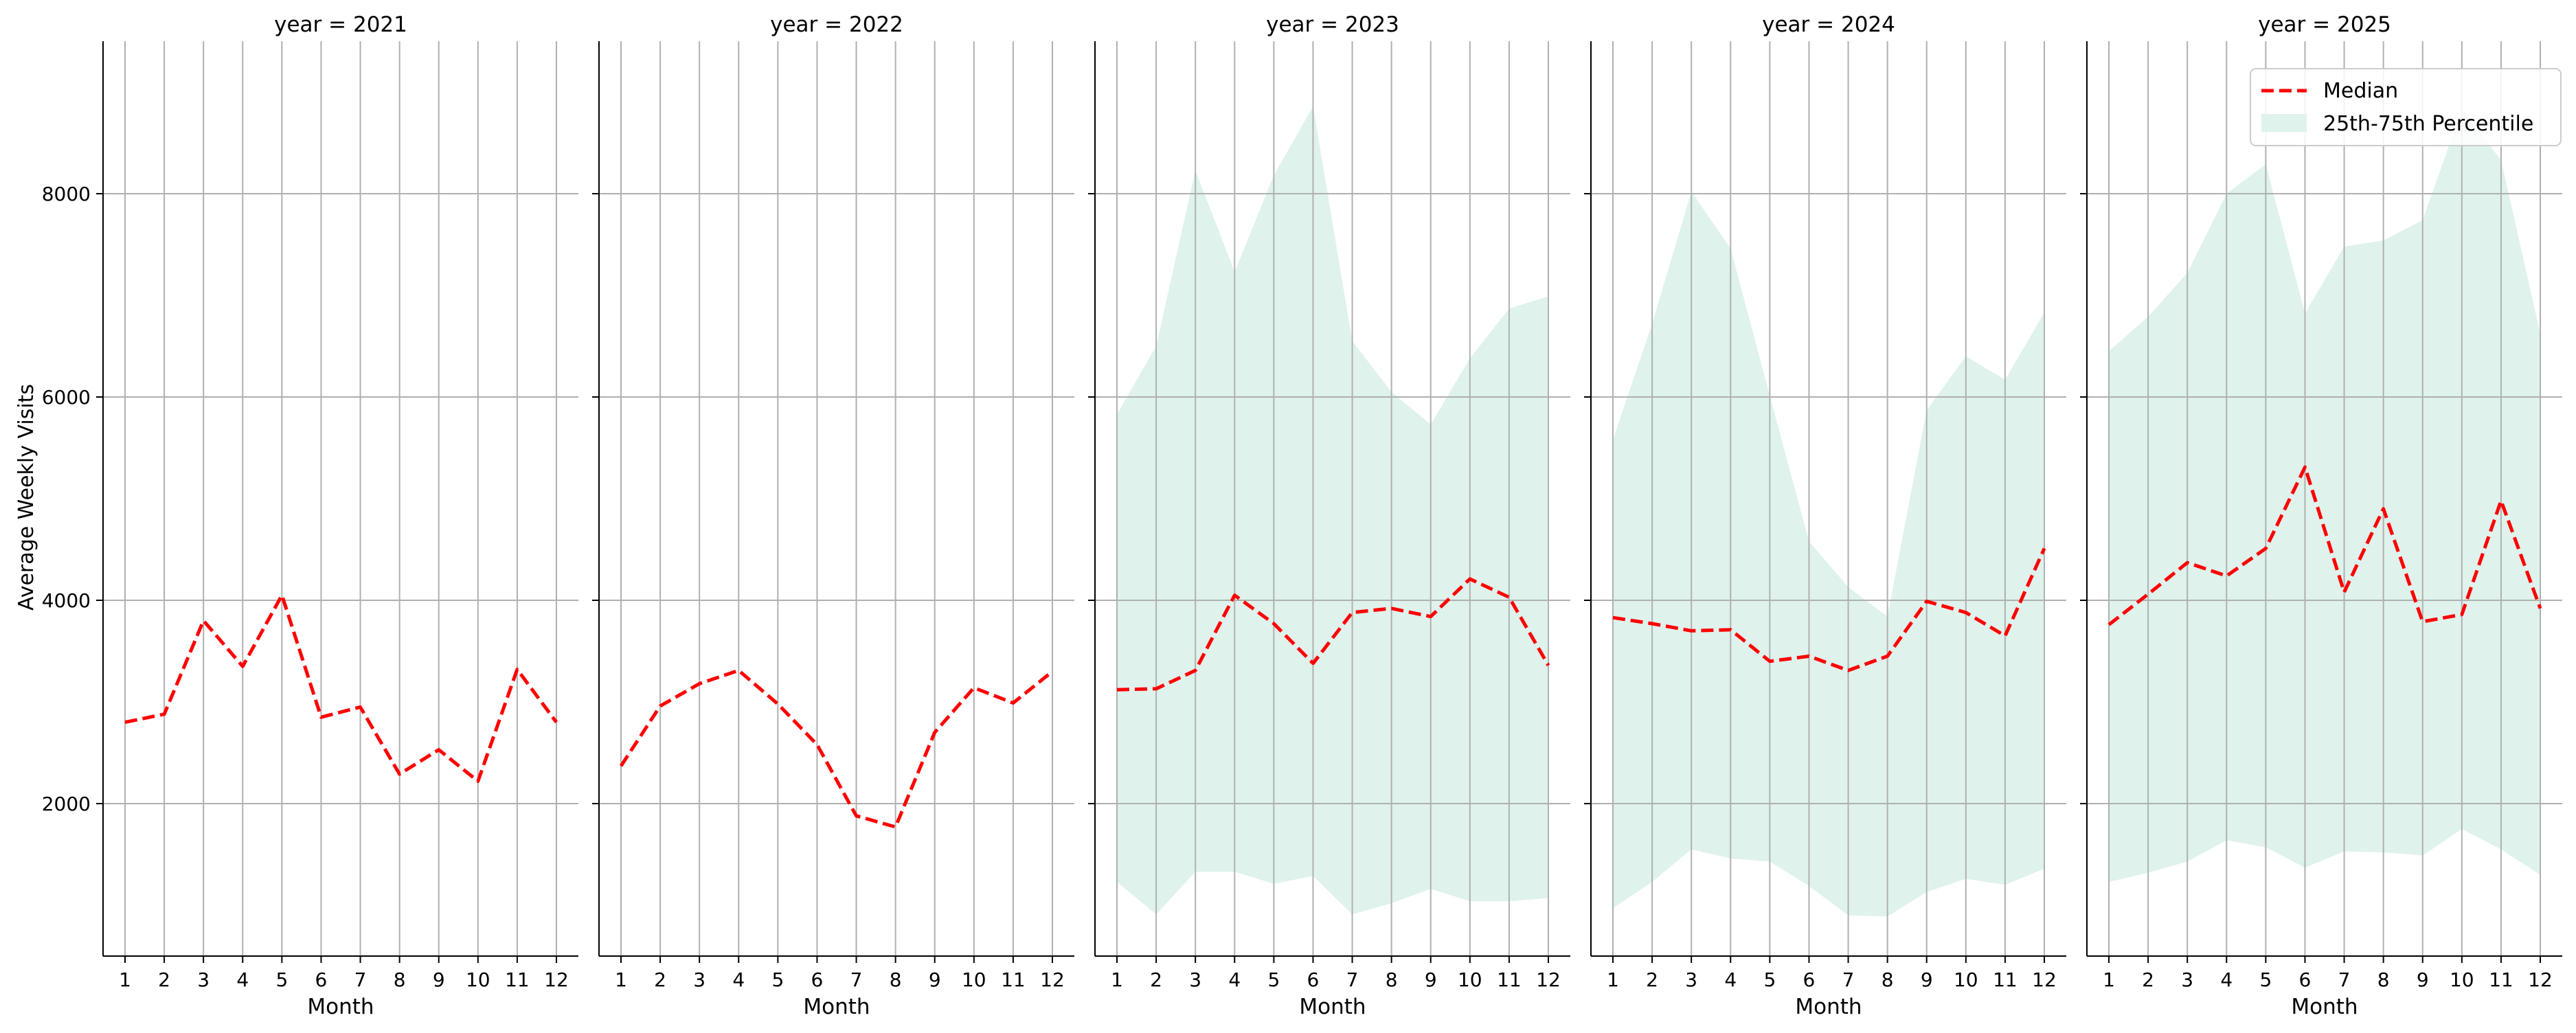 Image resolution: width=2576 pixels, height=1033 pixels. Describe the element at coordinates (2428, 124) in the screenshot. I see `legend-band-label: 25th-75th Percentile` at that location.